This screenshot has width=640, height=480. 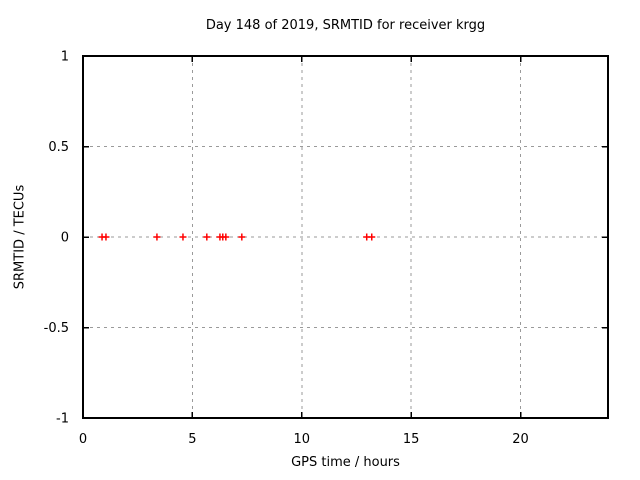 What do you see at coordinates (301, 439) in the screenshot?
I see `x-tick-label: 10` at bounding box center [301, 439].